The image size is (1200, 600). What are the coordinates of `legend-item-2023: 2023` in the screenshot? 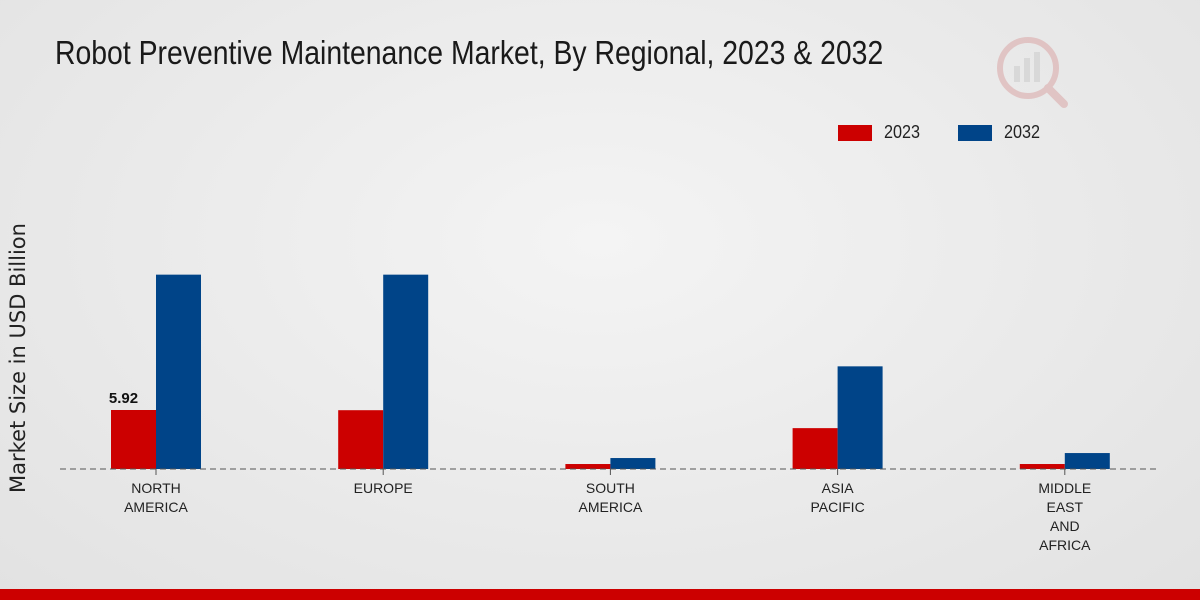 It's located at (881, 132).